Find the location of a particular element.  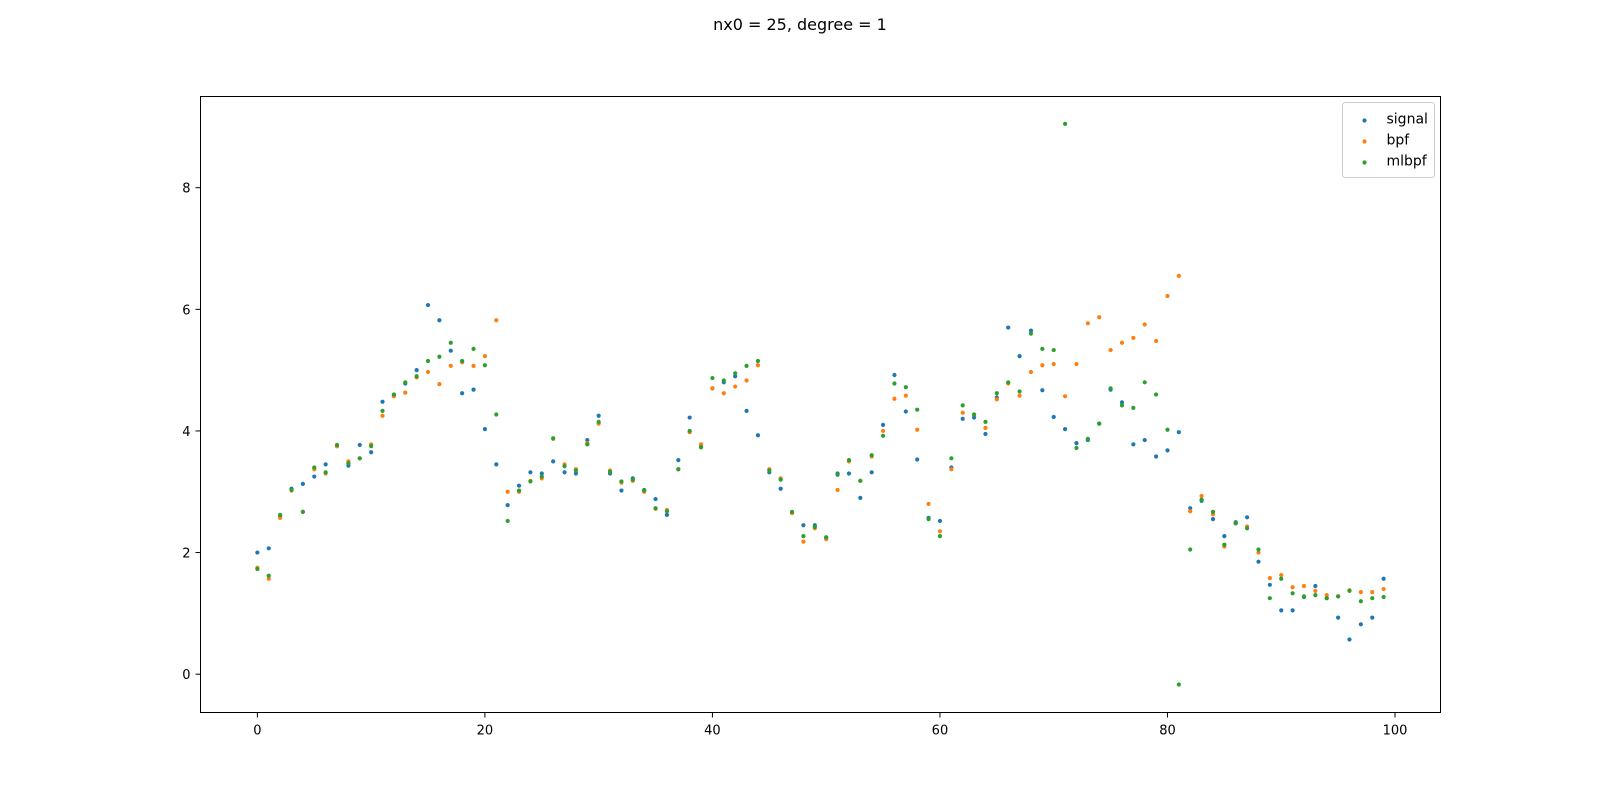

legend-marker-mlbpf is located at coordinates (1364, 162).